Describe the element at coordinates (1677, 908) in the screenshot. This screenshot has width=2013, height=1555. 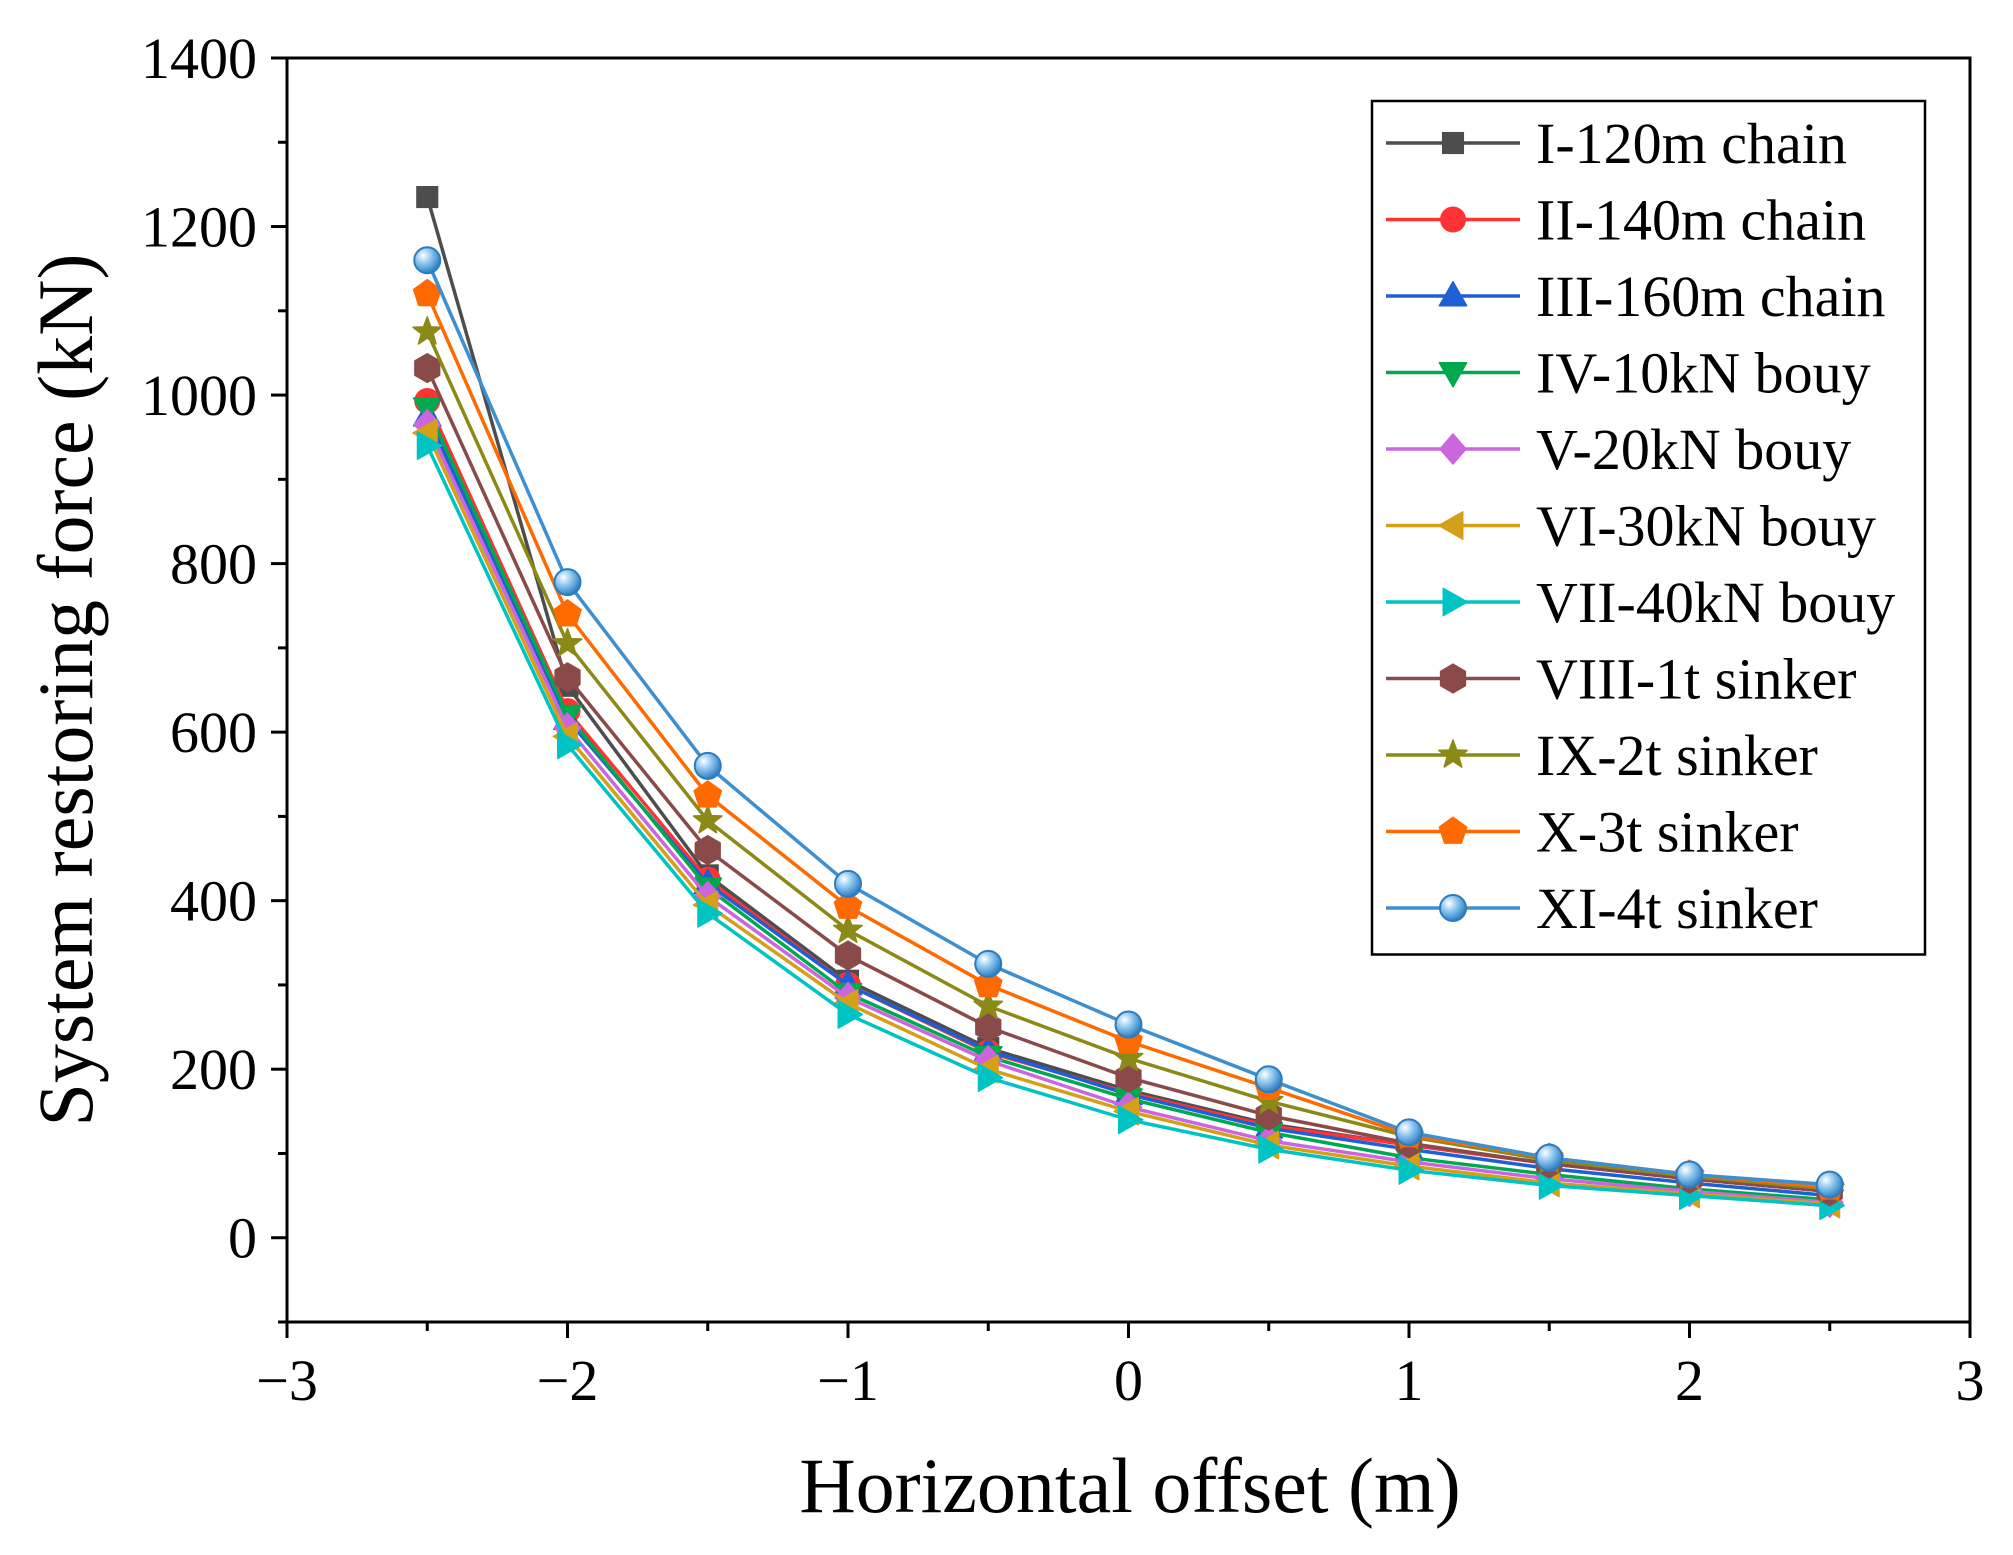
I see `legend-label: XI-4t sinker` at that location.